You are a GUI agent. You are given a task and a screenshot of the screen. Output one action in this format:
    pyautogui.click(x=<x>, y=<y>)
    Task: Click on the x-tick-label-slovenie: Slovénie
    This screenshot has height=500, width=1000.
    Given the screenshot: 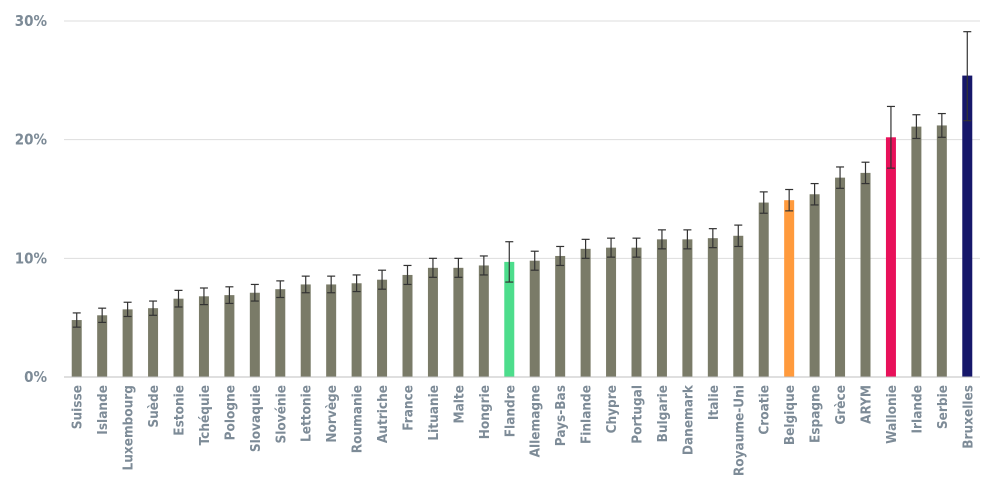 What is the action you would take?
    pyautogui.click(x=281, y=414)
    